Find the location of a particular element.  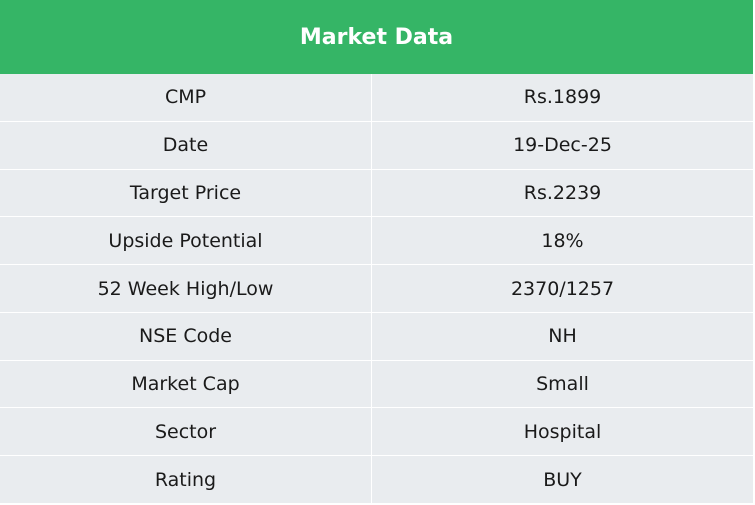

row-value-nse-code: NH is located at coordinates (562, 336).